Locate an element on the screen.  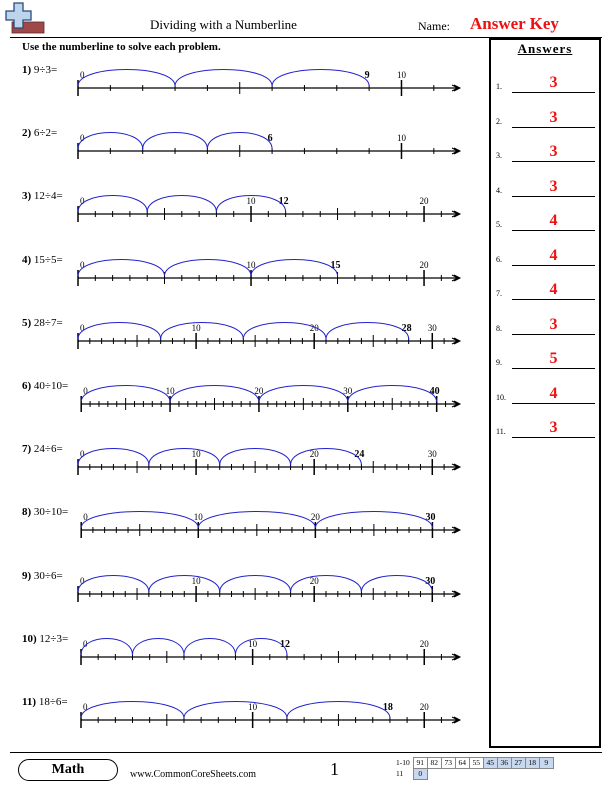
problem-expression: 28÷7= is located at coordinates (48, 322).